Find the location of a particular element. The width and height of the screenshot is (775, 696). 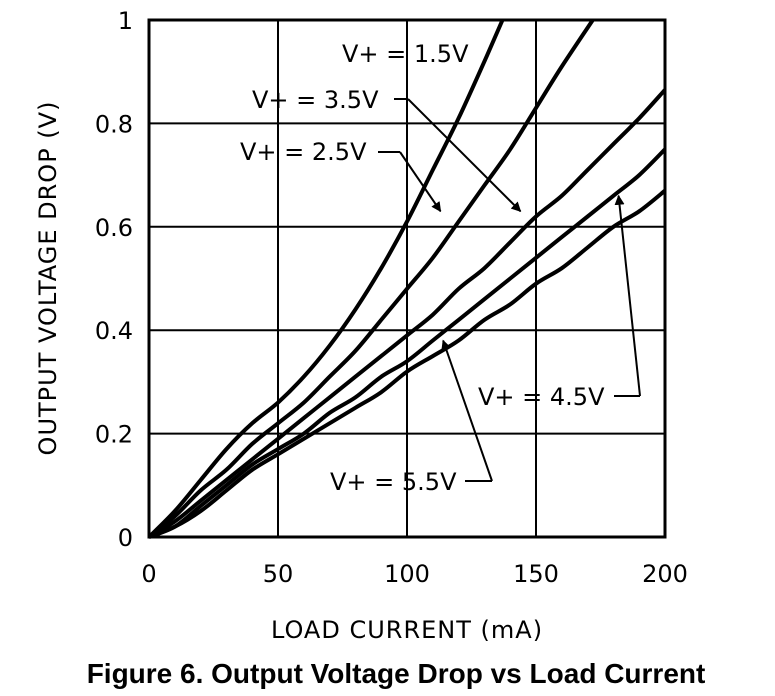

x-tick-label: 100 is located at coordinates (407, 574).